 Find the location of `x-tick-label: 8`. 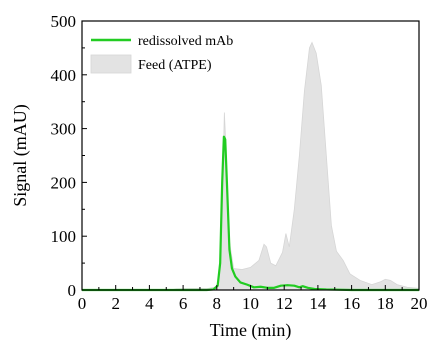

x-tick-label: 8 is located at coordinates (217, 303).